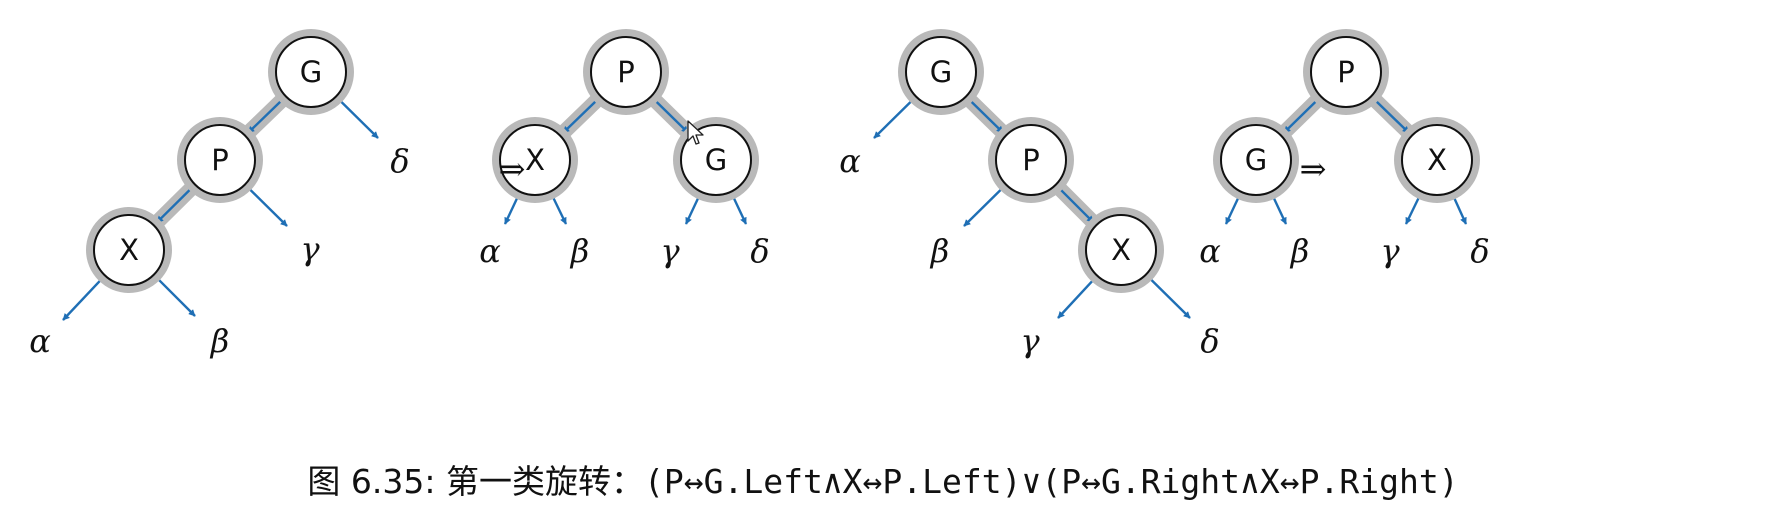  What do you see at coordinates (940, 251) in the screenshot?
I see `diagram-3-leaf-label: β` at bounding box center [940, 251].